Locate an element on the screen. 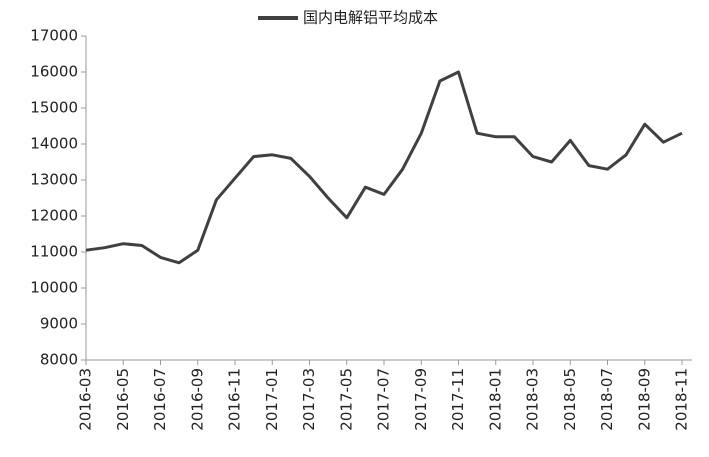 The image size is (709, 457). y-tick-label: 12000 is located at coordinates (54, 216).